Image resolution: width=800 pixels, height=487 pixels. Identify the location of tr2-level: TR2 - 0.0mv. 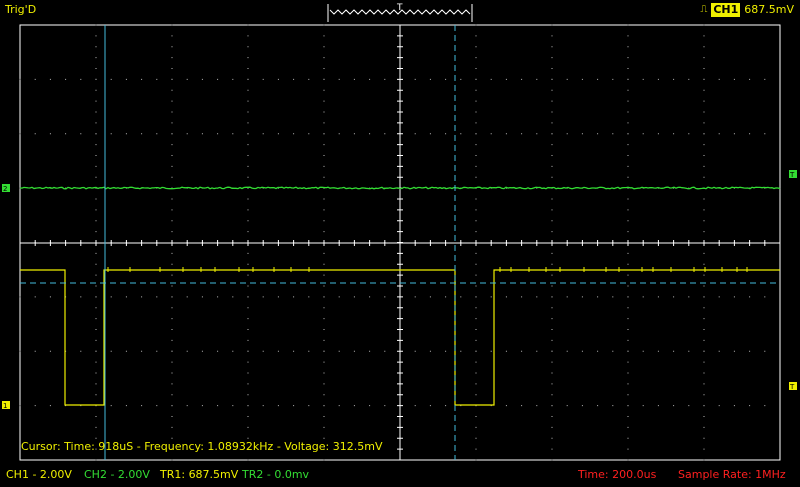
(276, 474).